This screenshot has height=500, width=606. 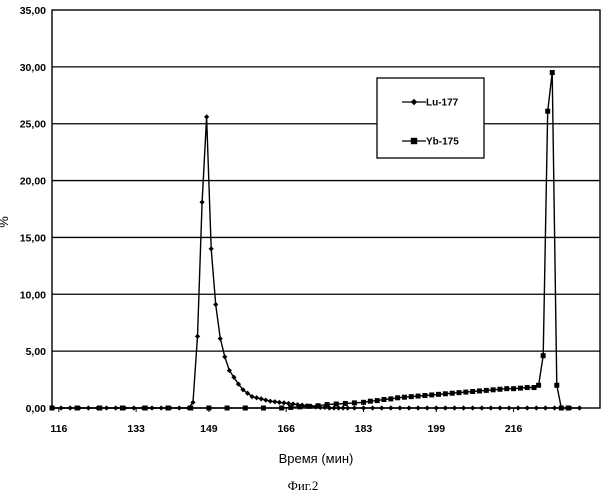 I want to click on x-axis-title: Время (мин), so click(x=316, y=458).